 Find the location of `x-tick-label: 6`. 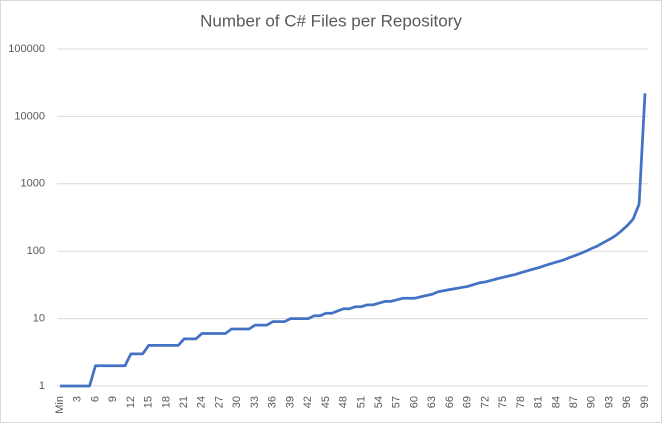

x-tick-label: 6 is located at coordinates (95, 399).